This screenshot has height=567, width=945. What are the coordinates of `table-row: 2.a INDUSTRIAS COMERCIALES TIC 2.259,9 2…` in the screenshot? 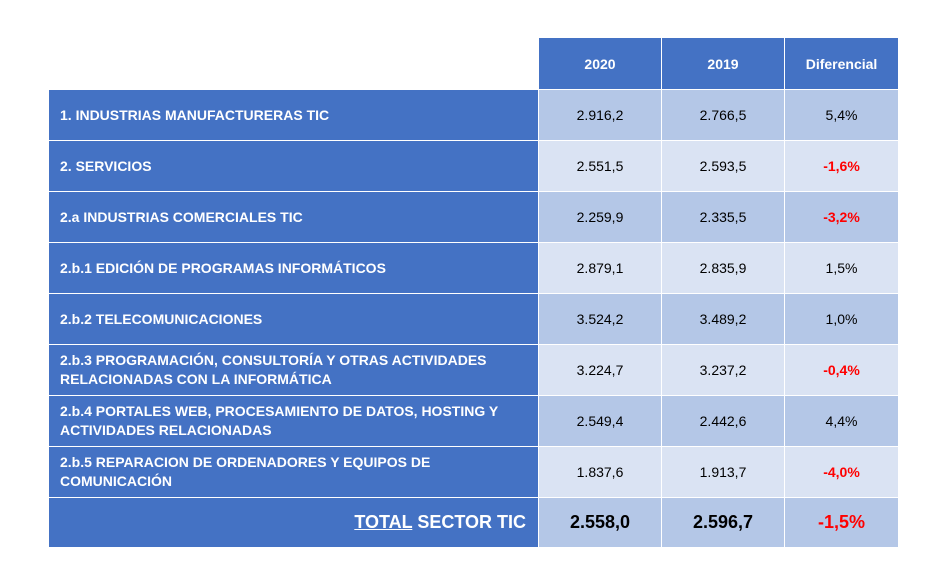 It's located at (473, 217).